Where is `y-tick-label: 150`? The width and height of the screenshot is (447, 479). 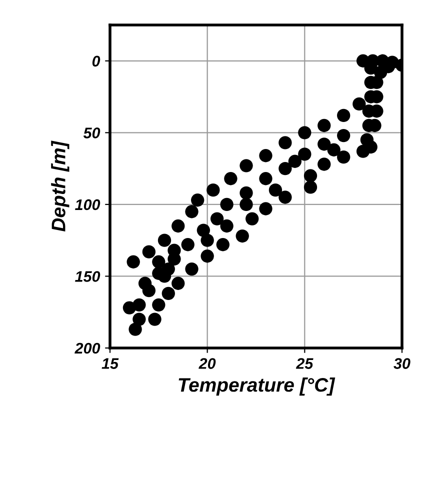
y-tick-label: 150 is located at coordinates (87, 276).